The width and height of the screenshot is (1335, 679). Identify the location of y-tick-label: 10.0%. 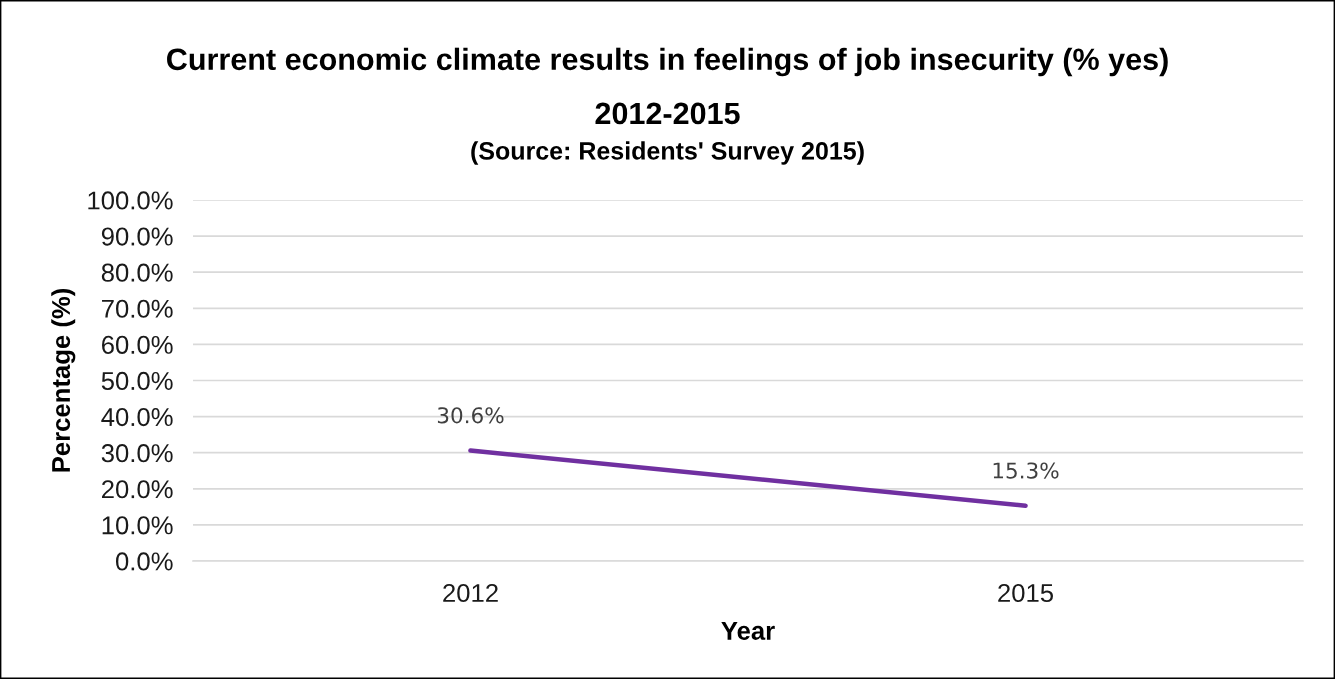
(137, 525).